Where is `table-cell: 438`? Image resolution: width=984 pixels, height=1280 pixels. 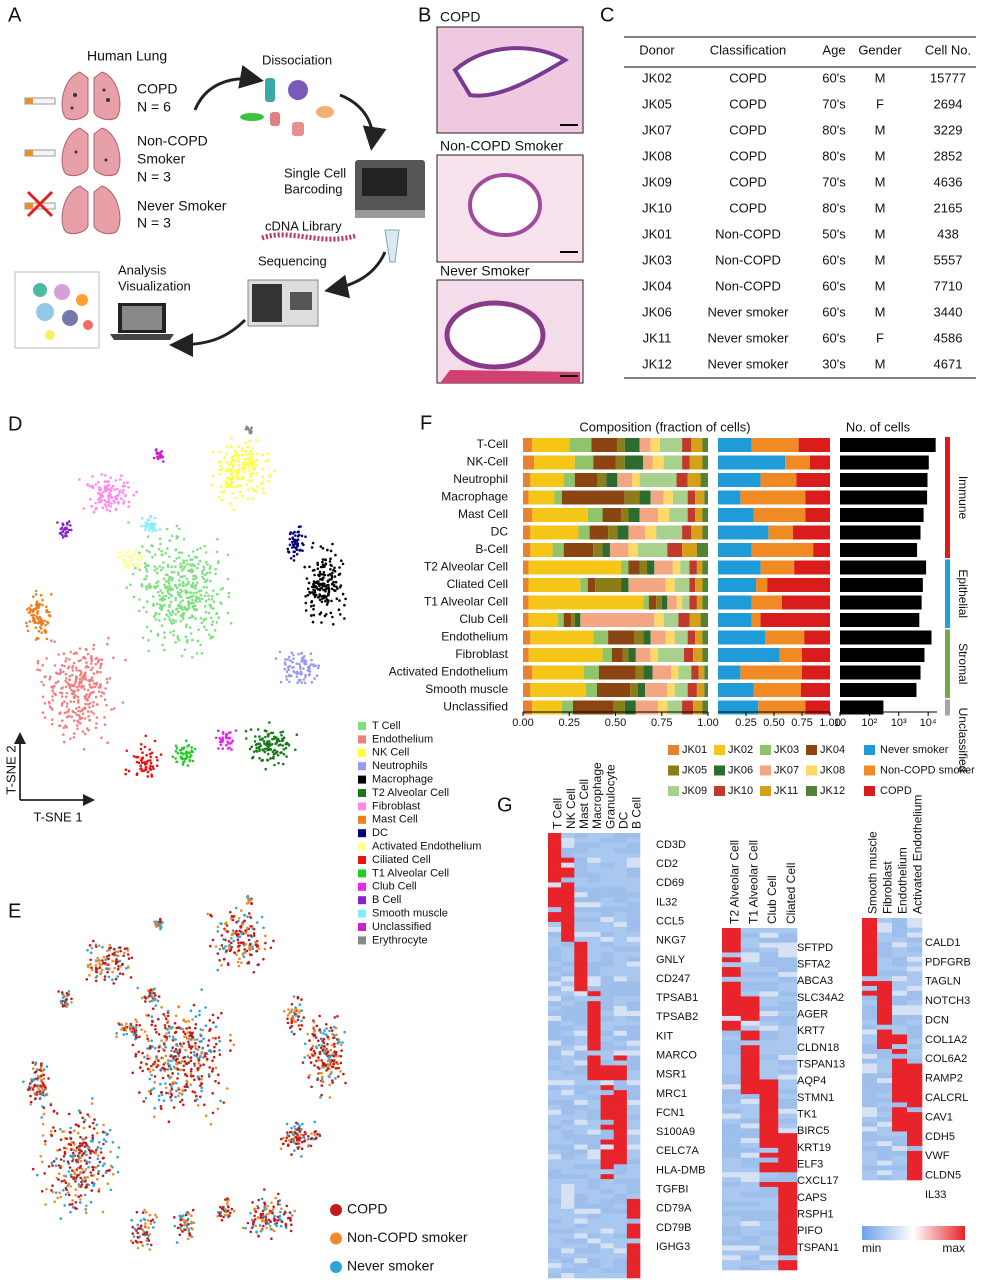 table-cell: 438 is located at coordinates (948, 233).